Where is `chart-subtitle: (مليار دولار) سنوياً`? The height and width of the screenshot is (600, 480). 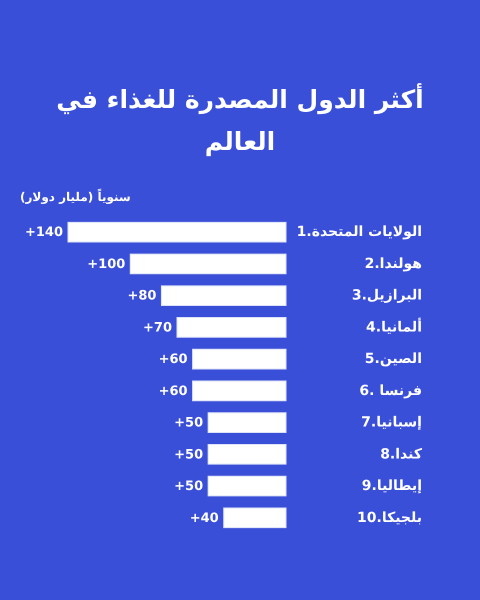 chart-subtitle: (مليار دولار) سنوياً is located at coordinates (75, 196).